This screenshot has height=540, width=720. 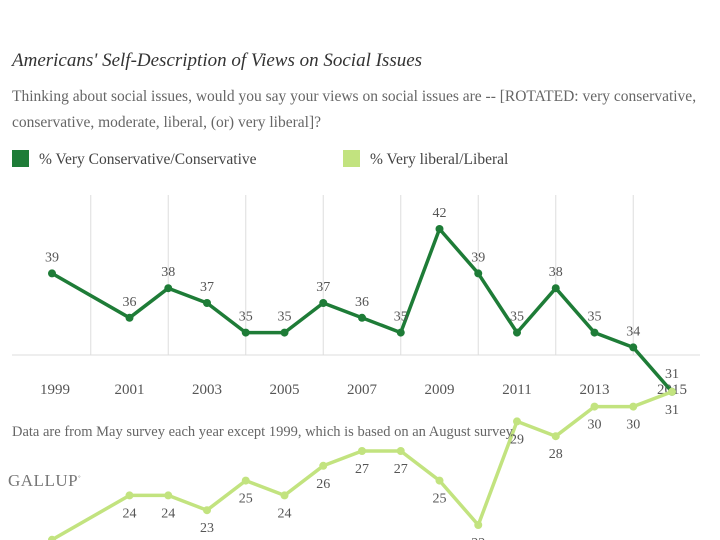 I want to click on legend-swatch-conservative, so click(x=20, y=158).